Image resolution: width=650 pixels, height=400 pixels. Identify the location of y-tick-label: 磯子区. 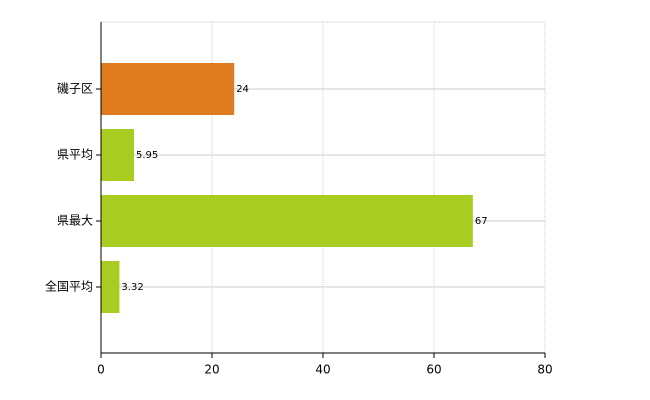
(75, 89).